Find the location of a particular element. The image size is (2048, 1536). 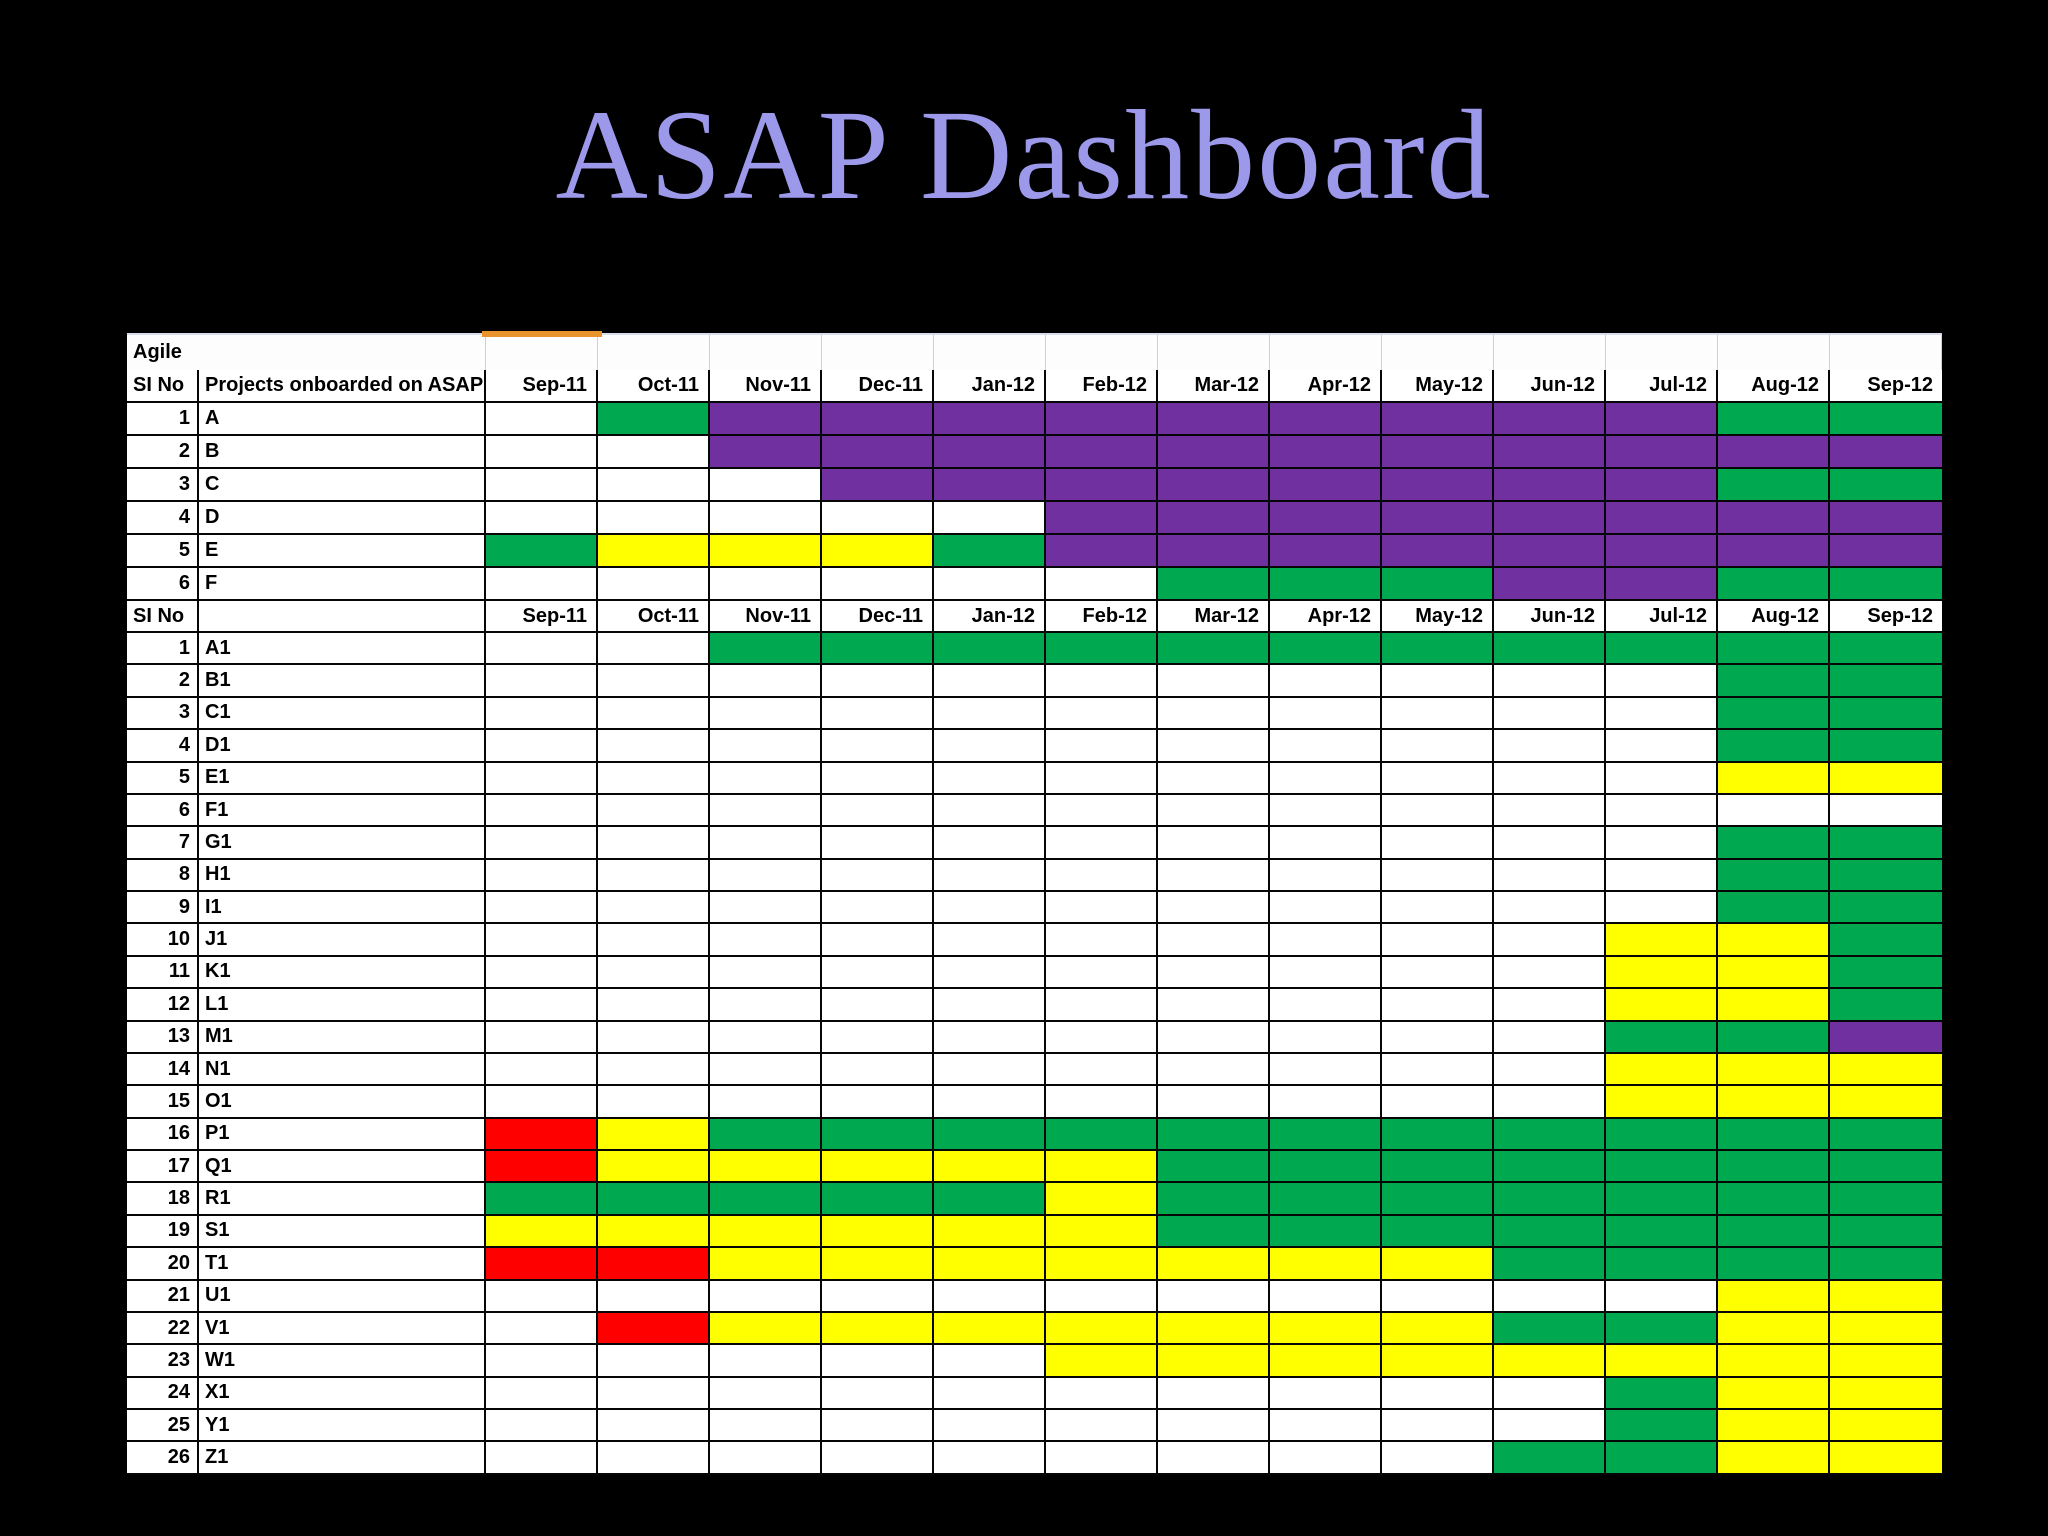

row-number: 2 is located at coordinates (163, 452).